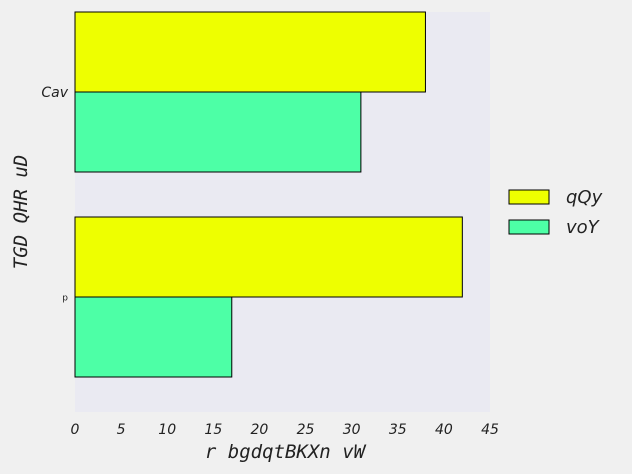 Image resolution: width=632 pixels, height=474 pixels. What do you see at coordinates (268, 257) in the screenshot?
I see `bar-qQy-p` at bounding box center [268, 257].